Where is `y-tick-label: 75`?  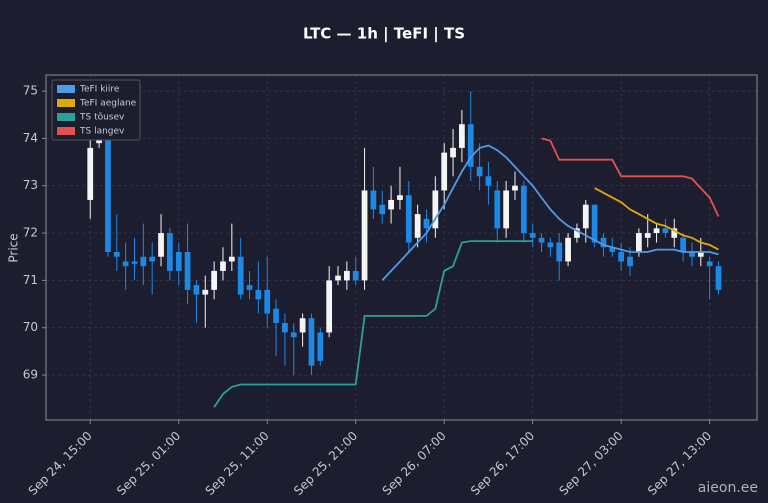
y-tick-label: 75 is located at coordinates (30, 91).